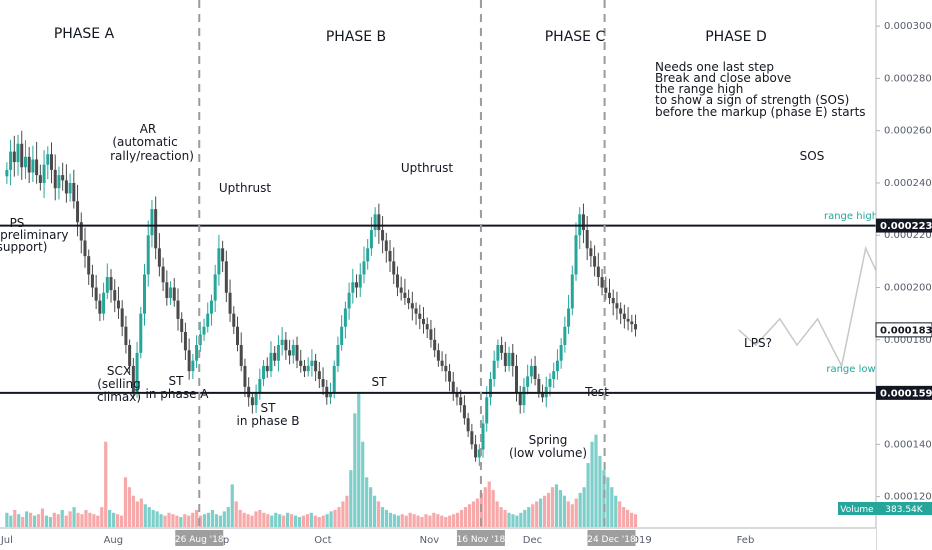  Describe the element at coordinates (6, 540) in the screenshot. I see `time-tick-label: Jul` at that location.